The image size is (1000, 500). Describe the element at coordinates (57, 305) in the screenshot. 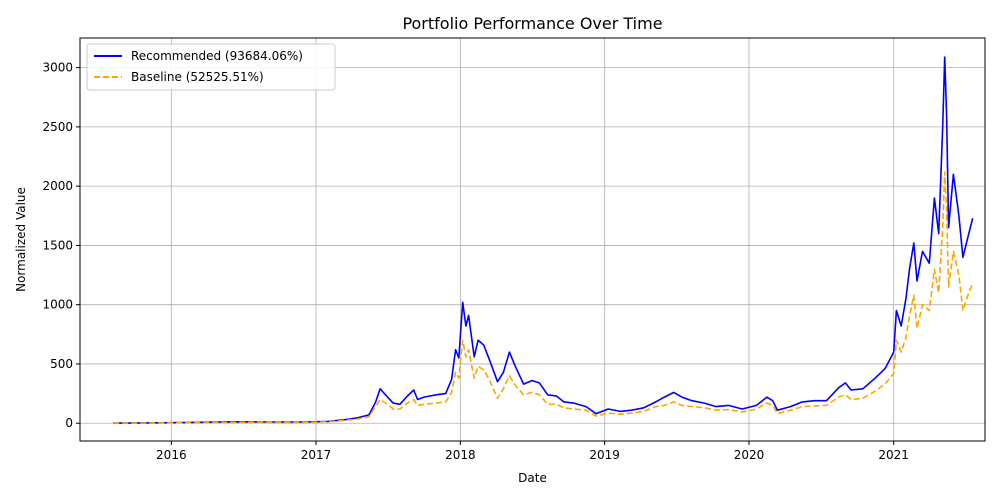

I see `y-tick-label: 1000` at that location.